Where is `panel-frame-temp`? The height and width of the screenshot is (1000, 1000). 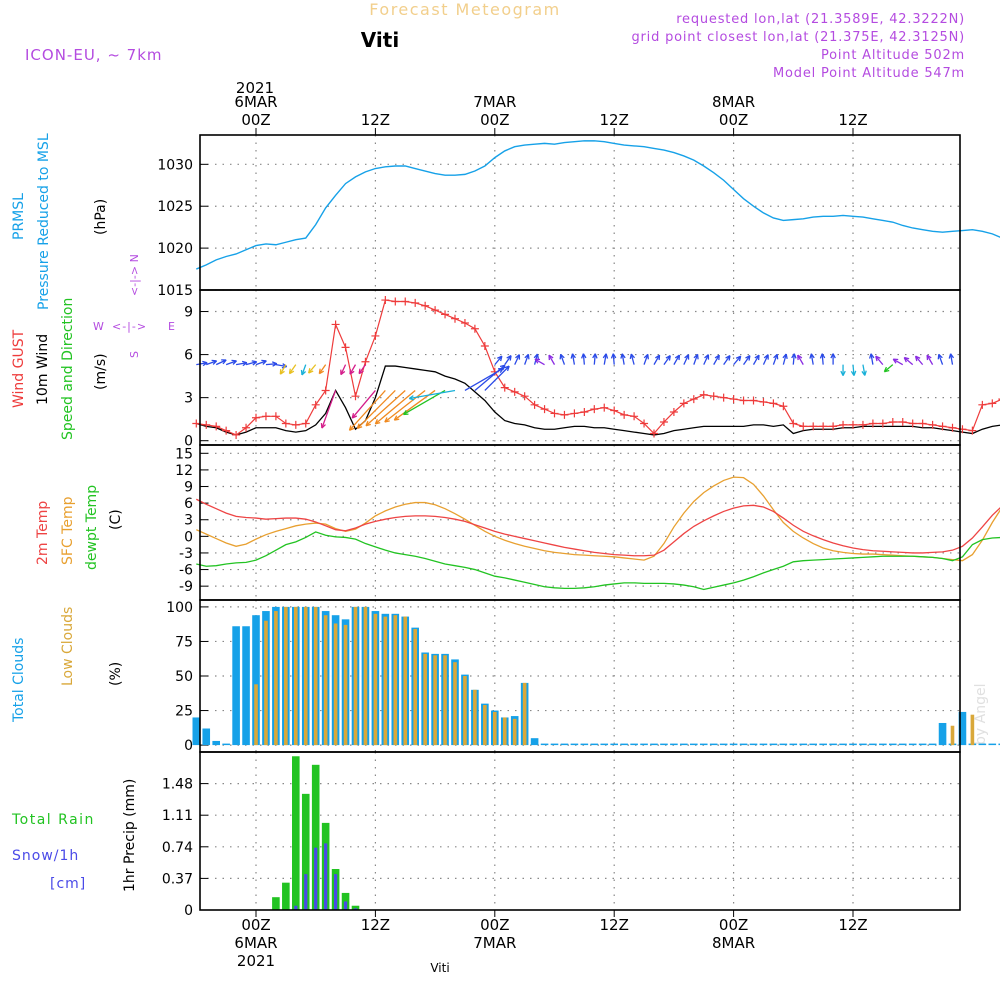
panel-frame-temp is located at coordinates (580, 522).